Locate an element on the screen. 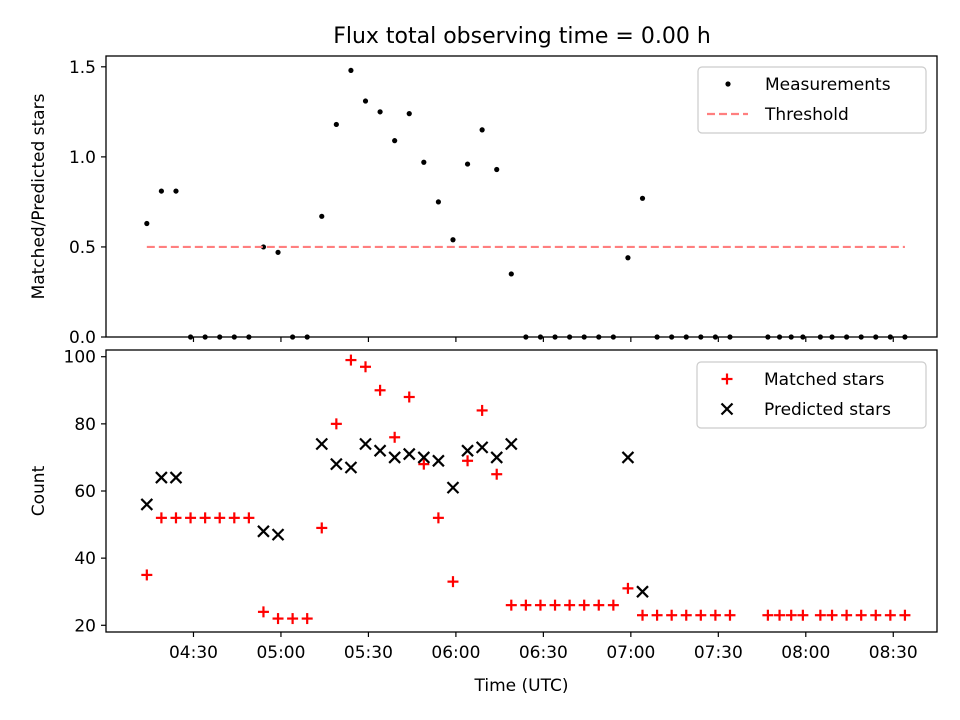 This screenshot has height=720, width=960. x-tick-label: 06:00 is located at coordinates (455, 653).